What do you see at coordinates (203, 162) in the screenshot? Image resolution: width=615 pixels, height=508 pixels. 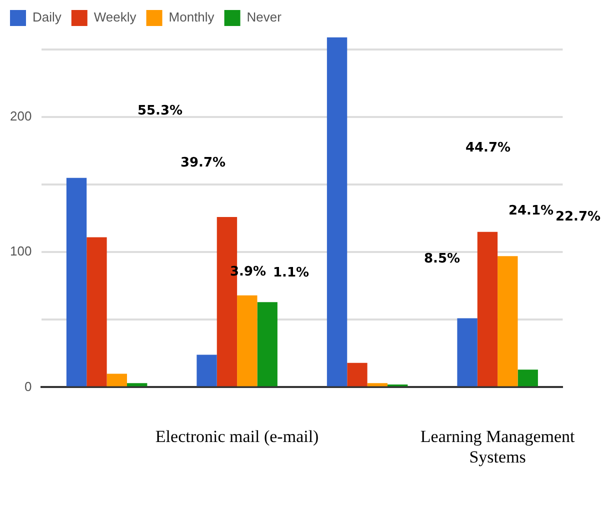 I see `annotation: 39.7%` at bounding box center [203, 162].